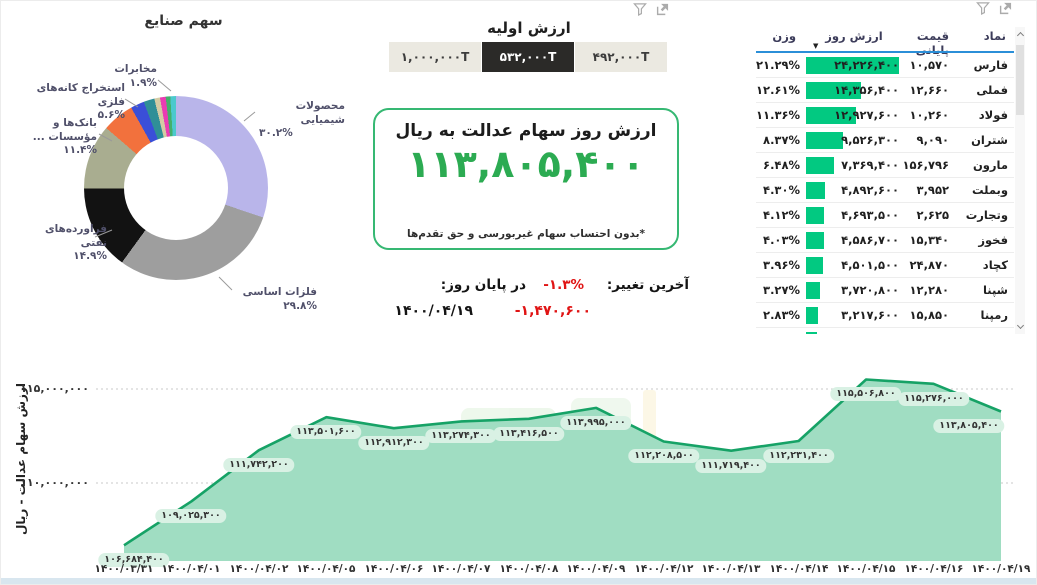 This screenshot has width=1037, height=585. What do you see at coordinates (320, 113) in the screenshot?
I see `donut-label-text: محصولات شیمیایی` at bounding box center [320, 113].